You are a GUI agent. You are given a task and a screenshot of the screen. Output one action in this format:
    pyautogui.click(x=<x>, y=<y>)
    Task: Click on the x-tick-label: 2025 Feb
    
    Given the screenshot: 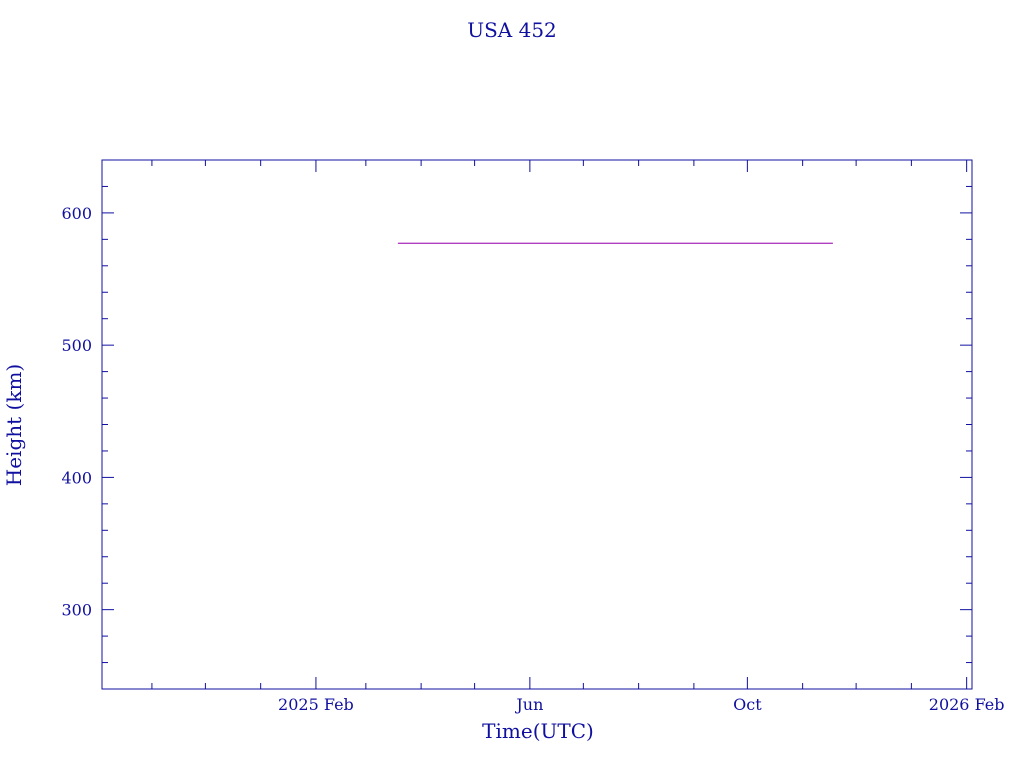 What is the action you would take?
    pyautogui.click(x=316, y=704)
    